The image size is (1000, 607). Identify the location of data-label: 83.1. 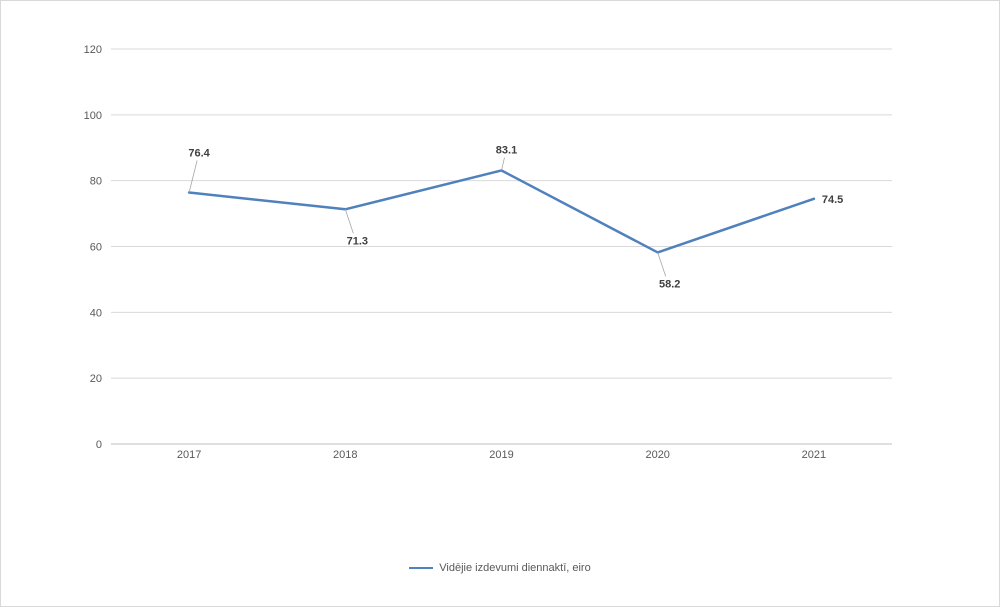
(506, 150).